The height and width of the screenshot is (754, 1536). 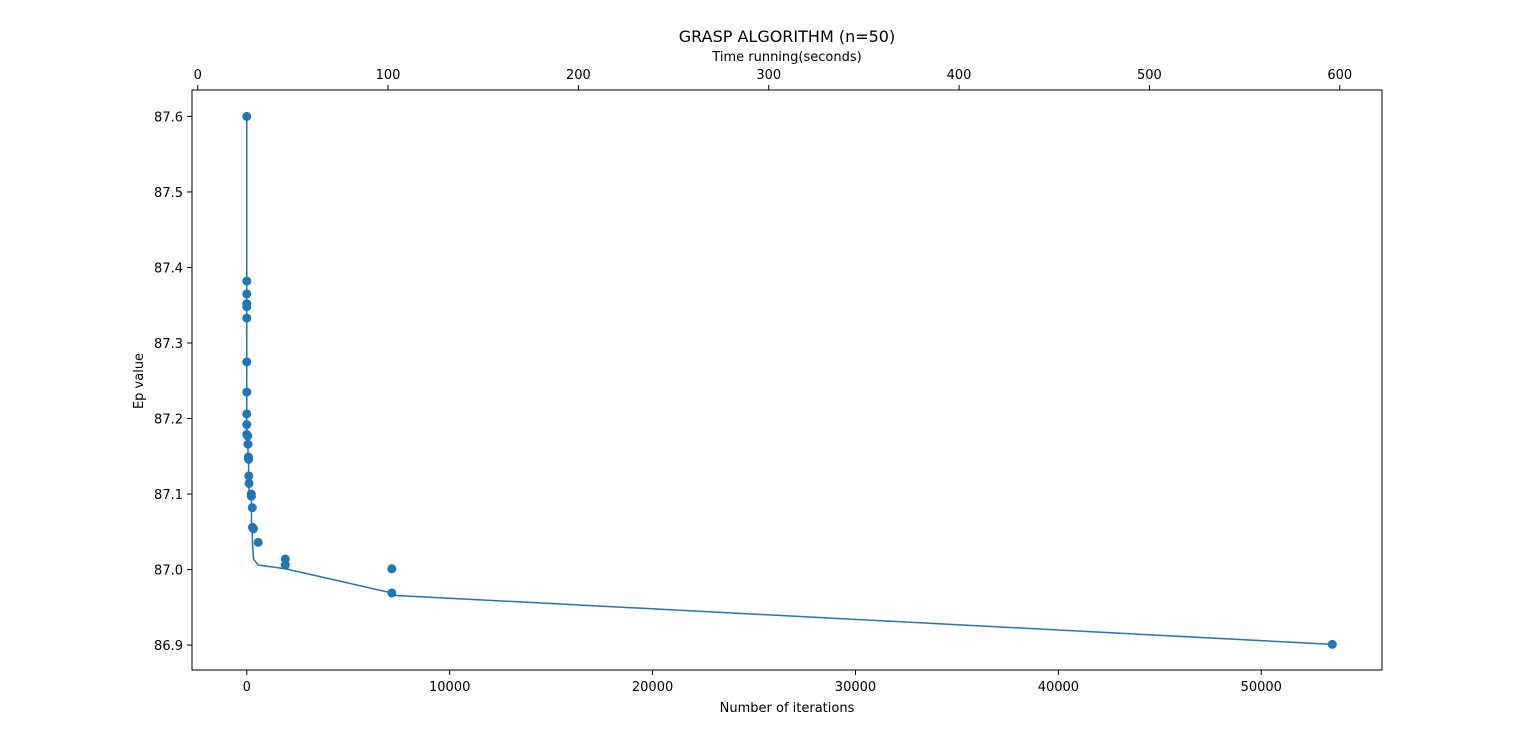 What do you see at coordinates (388, 75) in the screenshot?
I see `x2-tick-label: 100` at bounding box center [388, 75].